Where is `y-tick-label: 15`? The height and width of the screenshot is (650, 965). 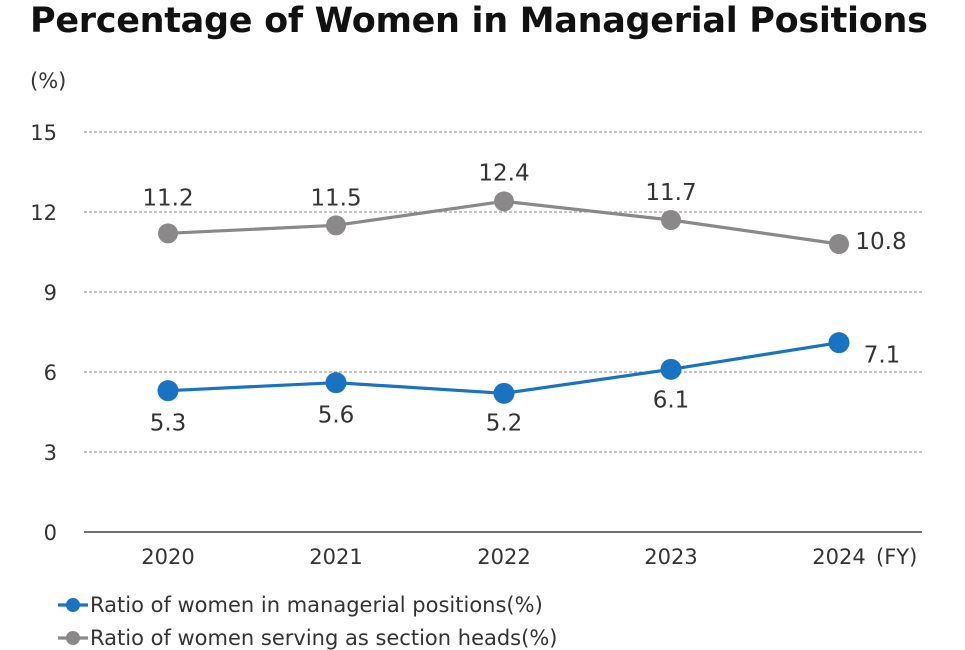
y-tick-label: 15 is located at coordinates (43, 133).